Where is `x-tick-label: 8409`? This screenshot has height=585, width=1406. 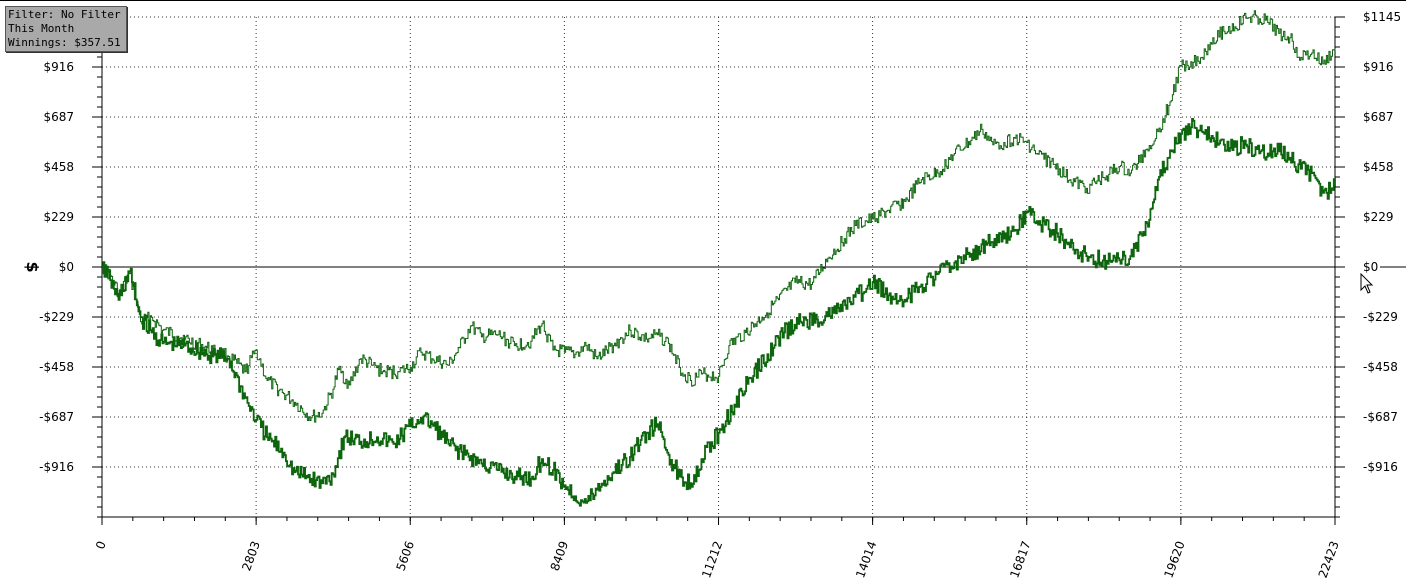 x-tick-label: 8409 is located at coordinates (560, 555).